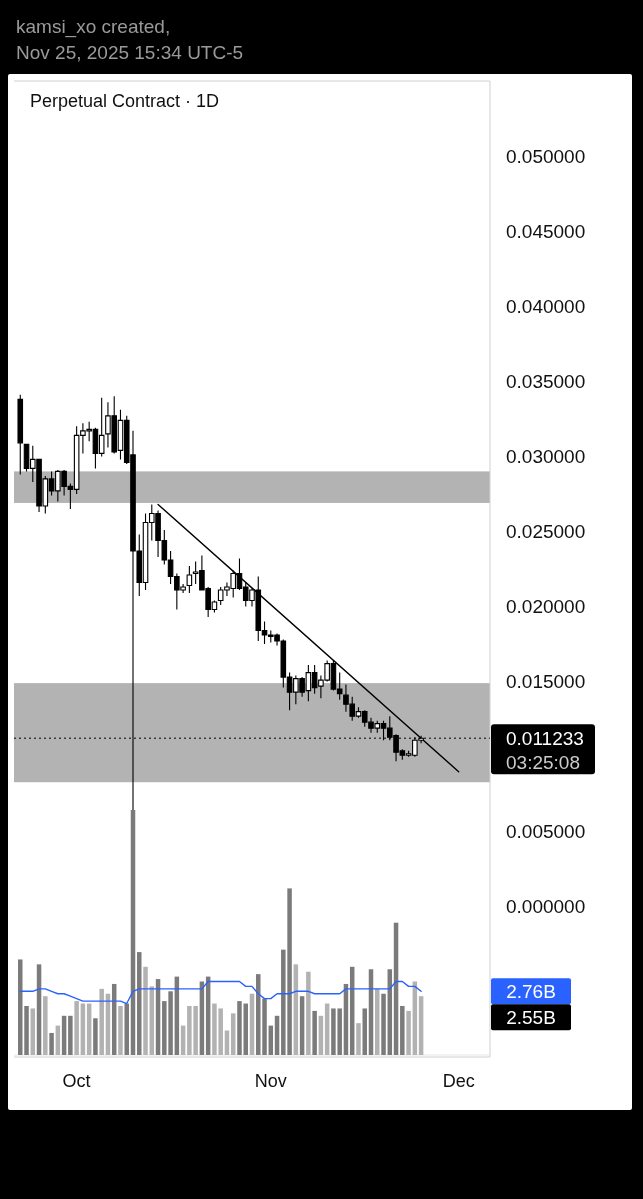  Describe the element at coordinates (93, 27) in the screenshot. I see `text: kamsi_xo created,` at that location.